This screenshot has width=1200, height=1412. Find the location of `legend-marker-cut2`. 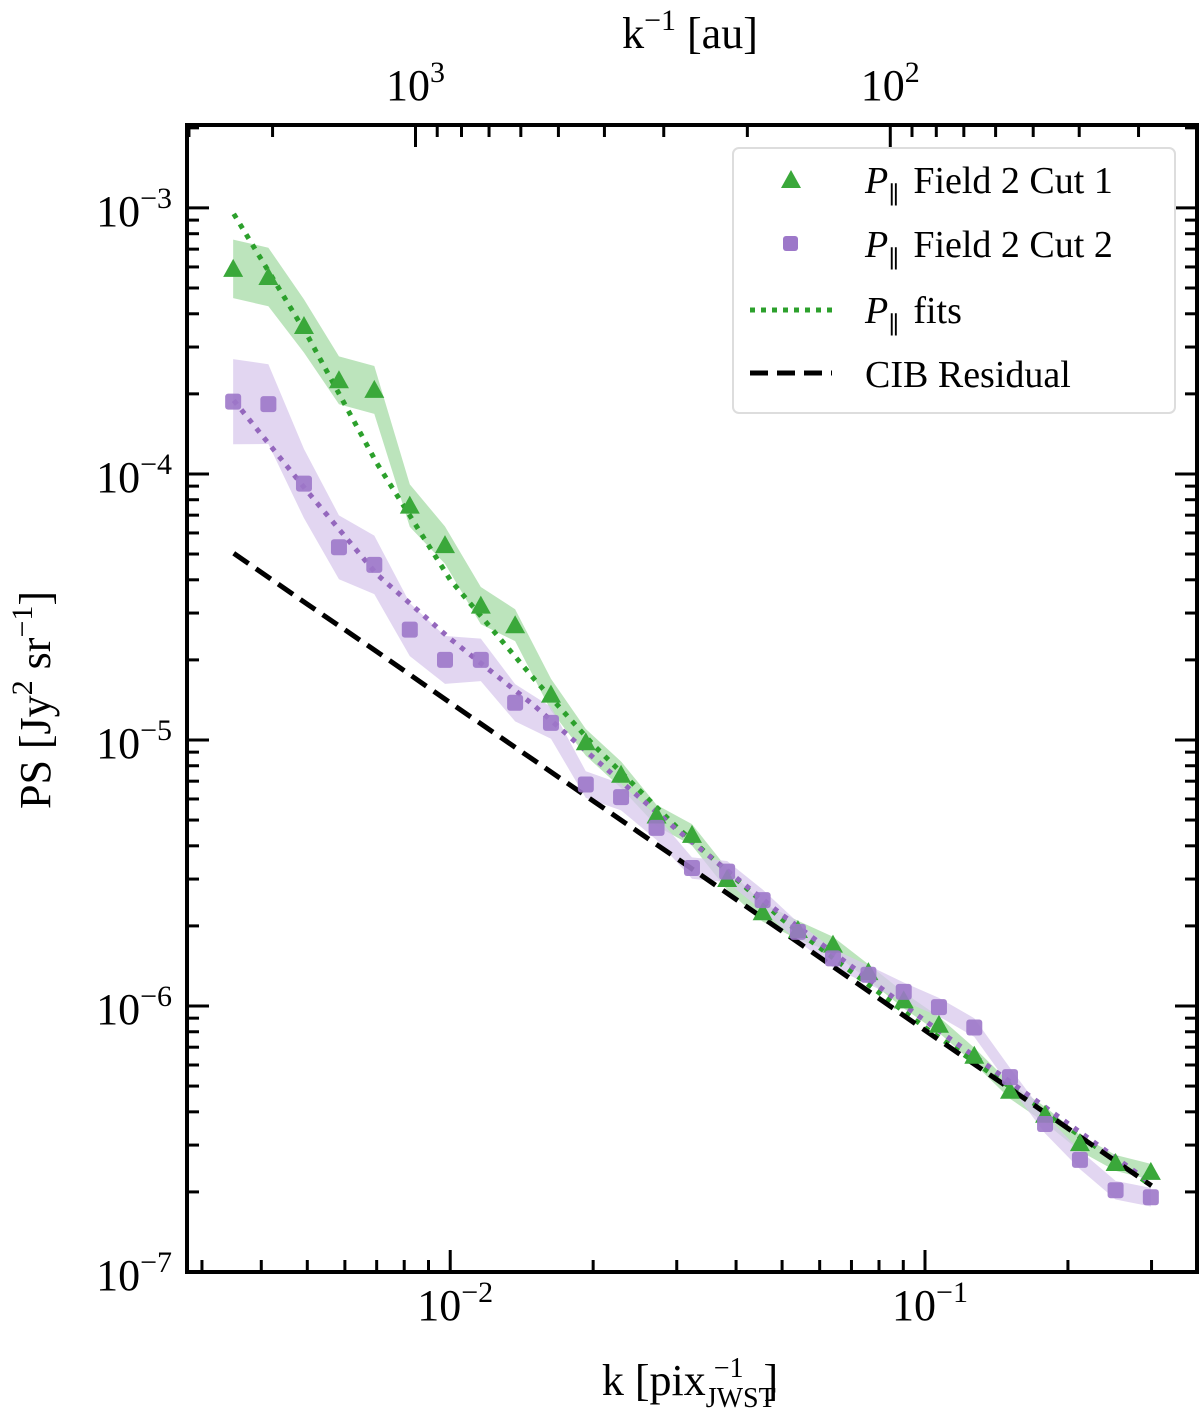

legend-marker-cut2 is located at coordinates (790, 243).